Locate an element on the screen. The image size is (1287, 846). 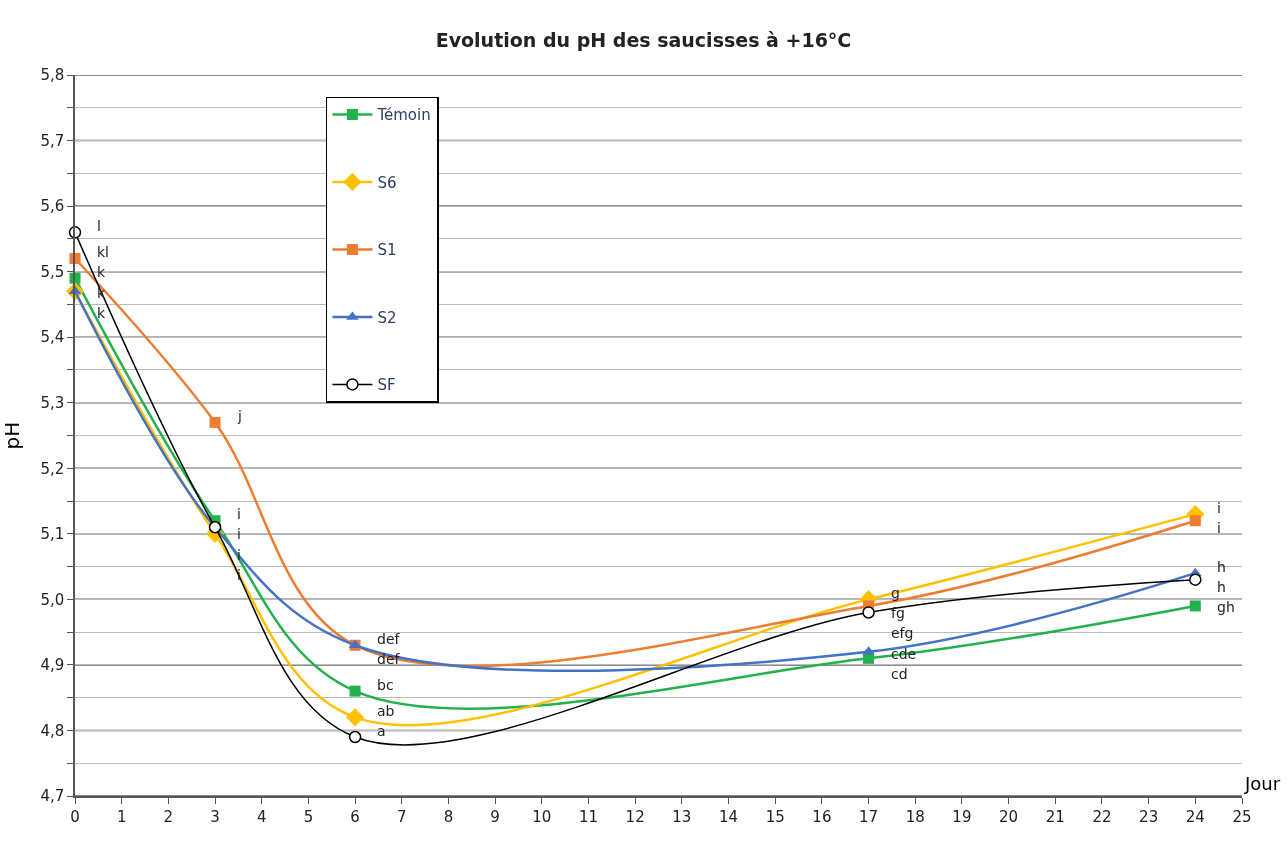
y-tick-label: 5,7 is located at coordinates (52, 140).